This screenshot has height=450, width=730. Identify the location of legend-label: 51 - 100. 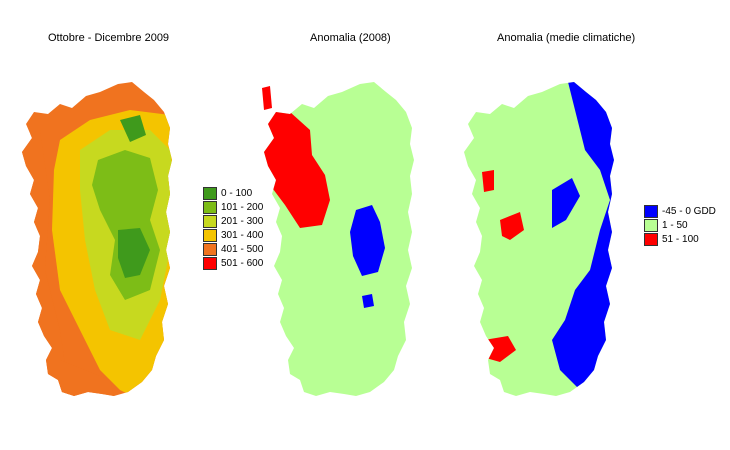
(680, 239).